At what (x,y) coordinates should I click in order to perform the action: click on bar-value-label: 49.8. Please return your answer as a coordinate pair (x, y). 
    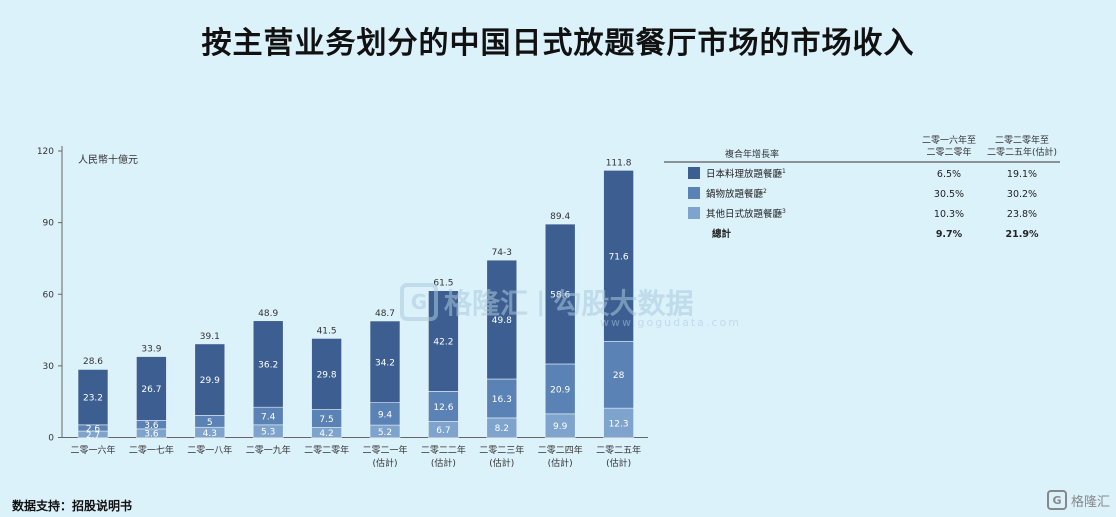
    Looking at the image, I should click on (502, 321).